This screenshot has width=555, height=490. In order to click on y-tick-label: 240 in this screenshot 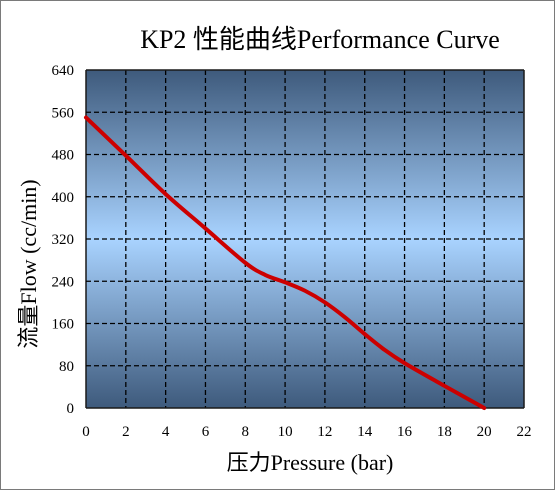, I will do `click(63, 282)`.